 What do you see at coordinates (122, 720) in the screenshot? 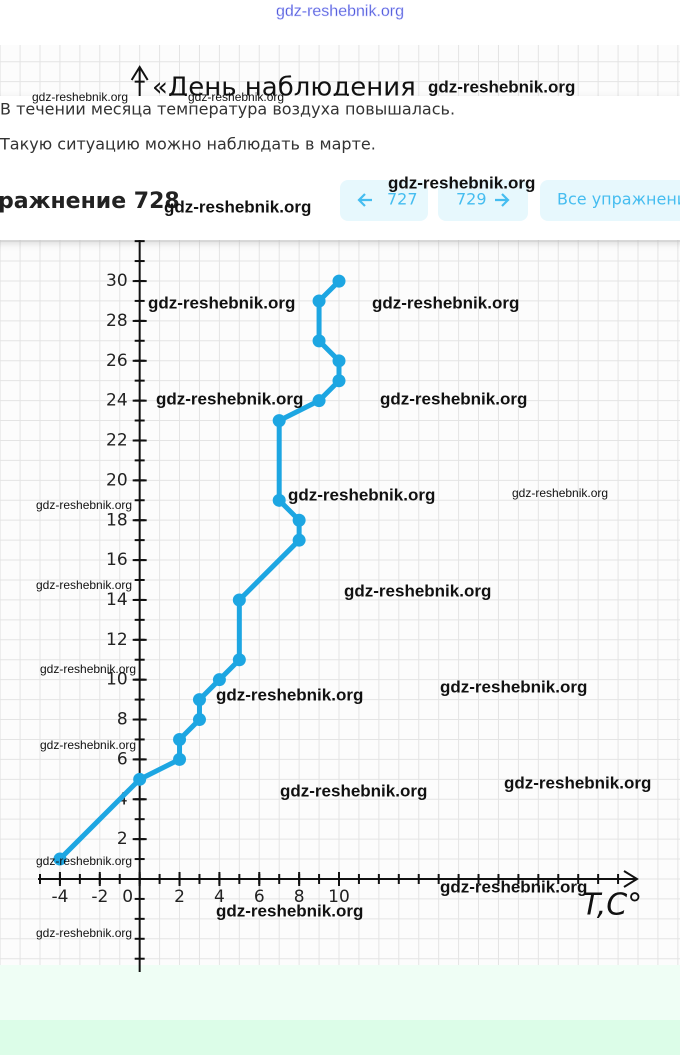
I see `y-tick-label: 8` at bounding box center [122, 720].